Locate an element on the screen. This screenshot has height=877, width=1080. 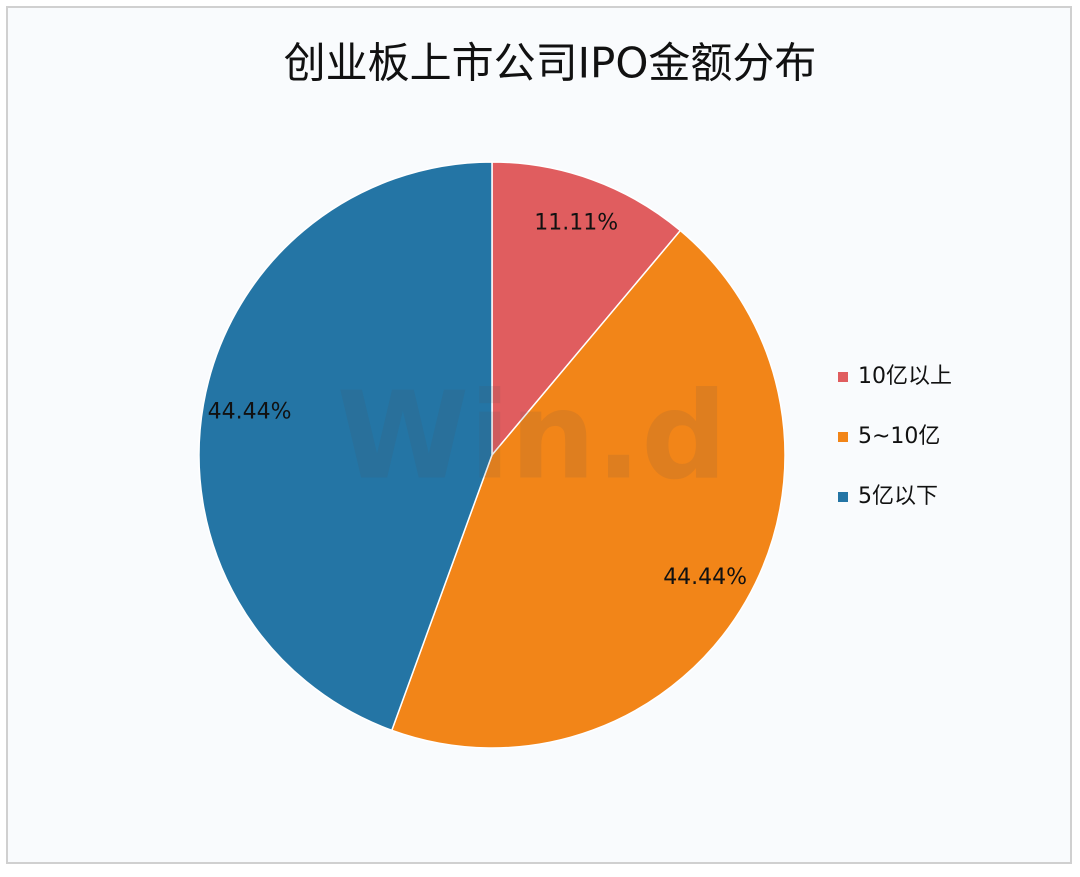
legend: 10亿以上 5~10亿 5亿以下 is located at coordinates (895, 436).